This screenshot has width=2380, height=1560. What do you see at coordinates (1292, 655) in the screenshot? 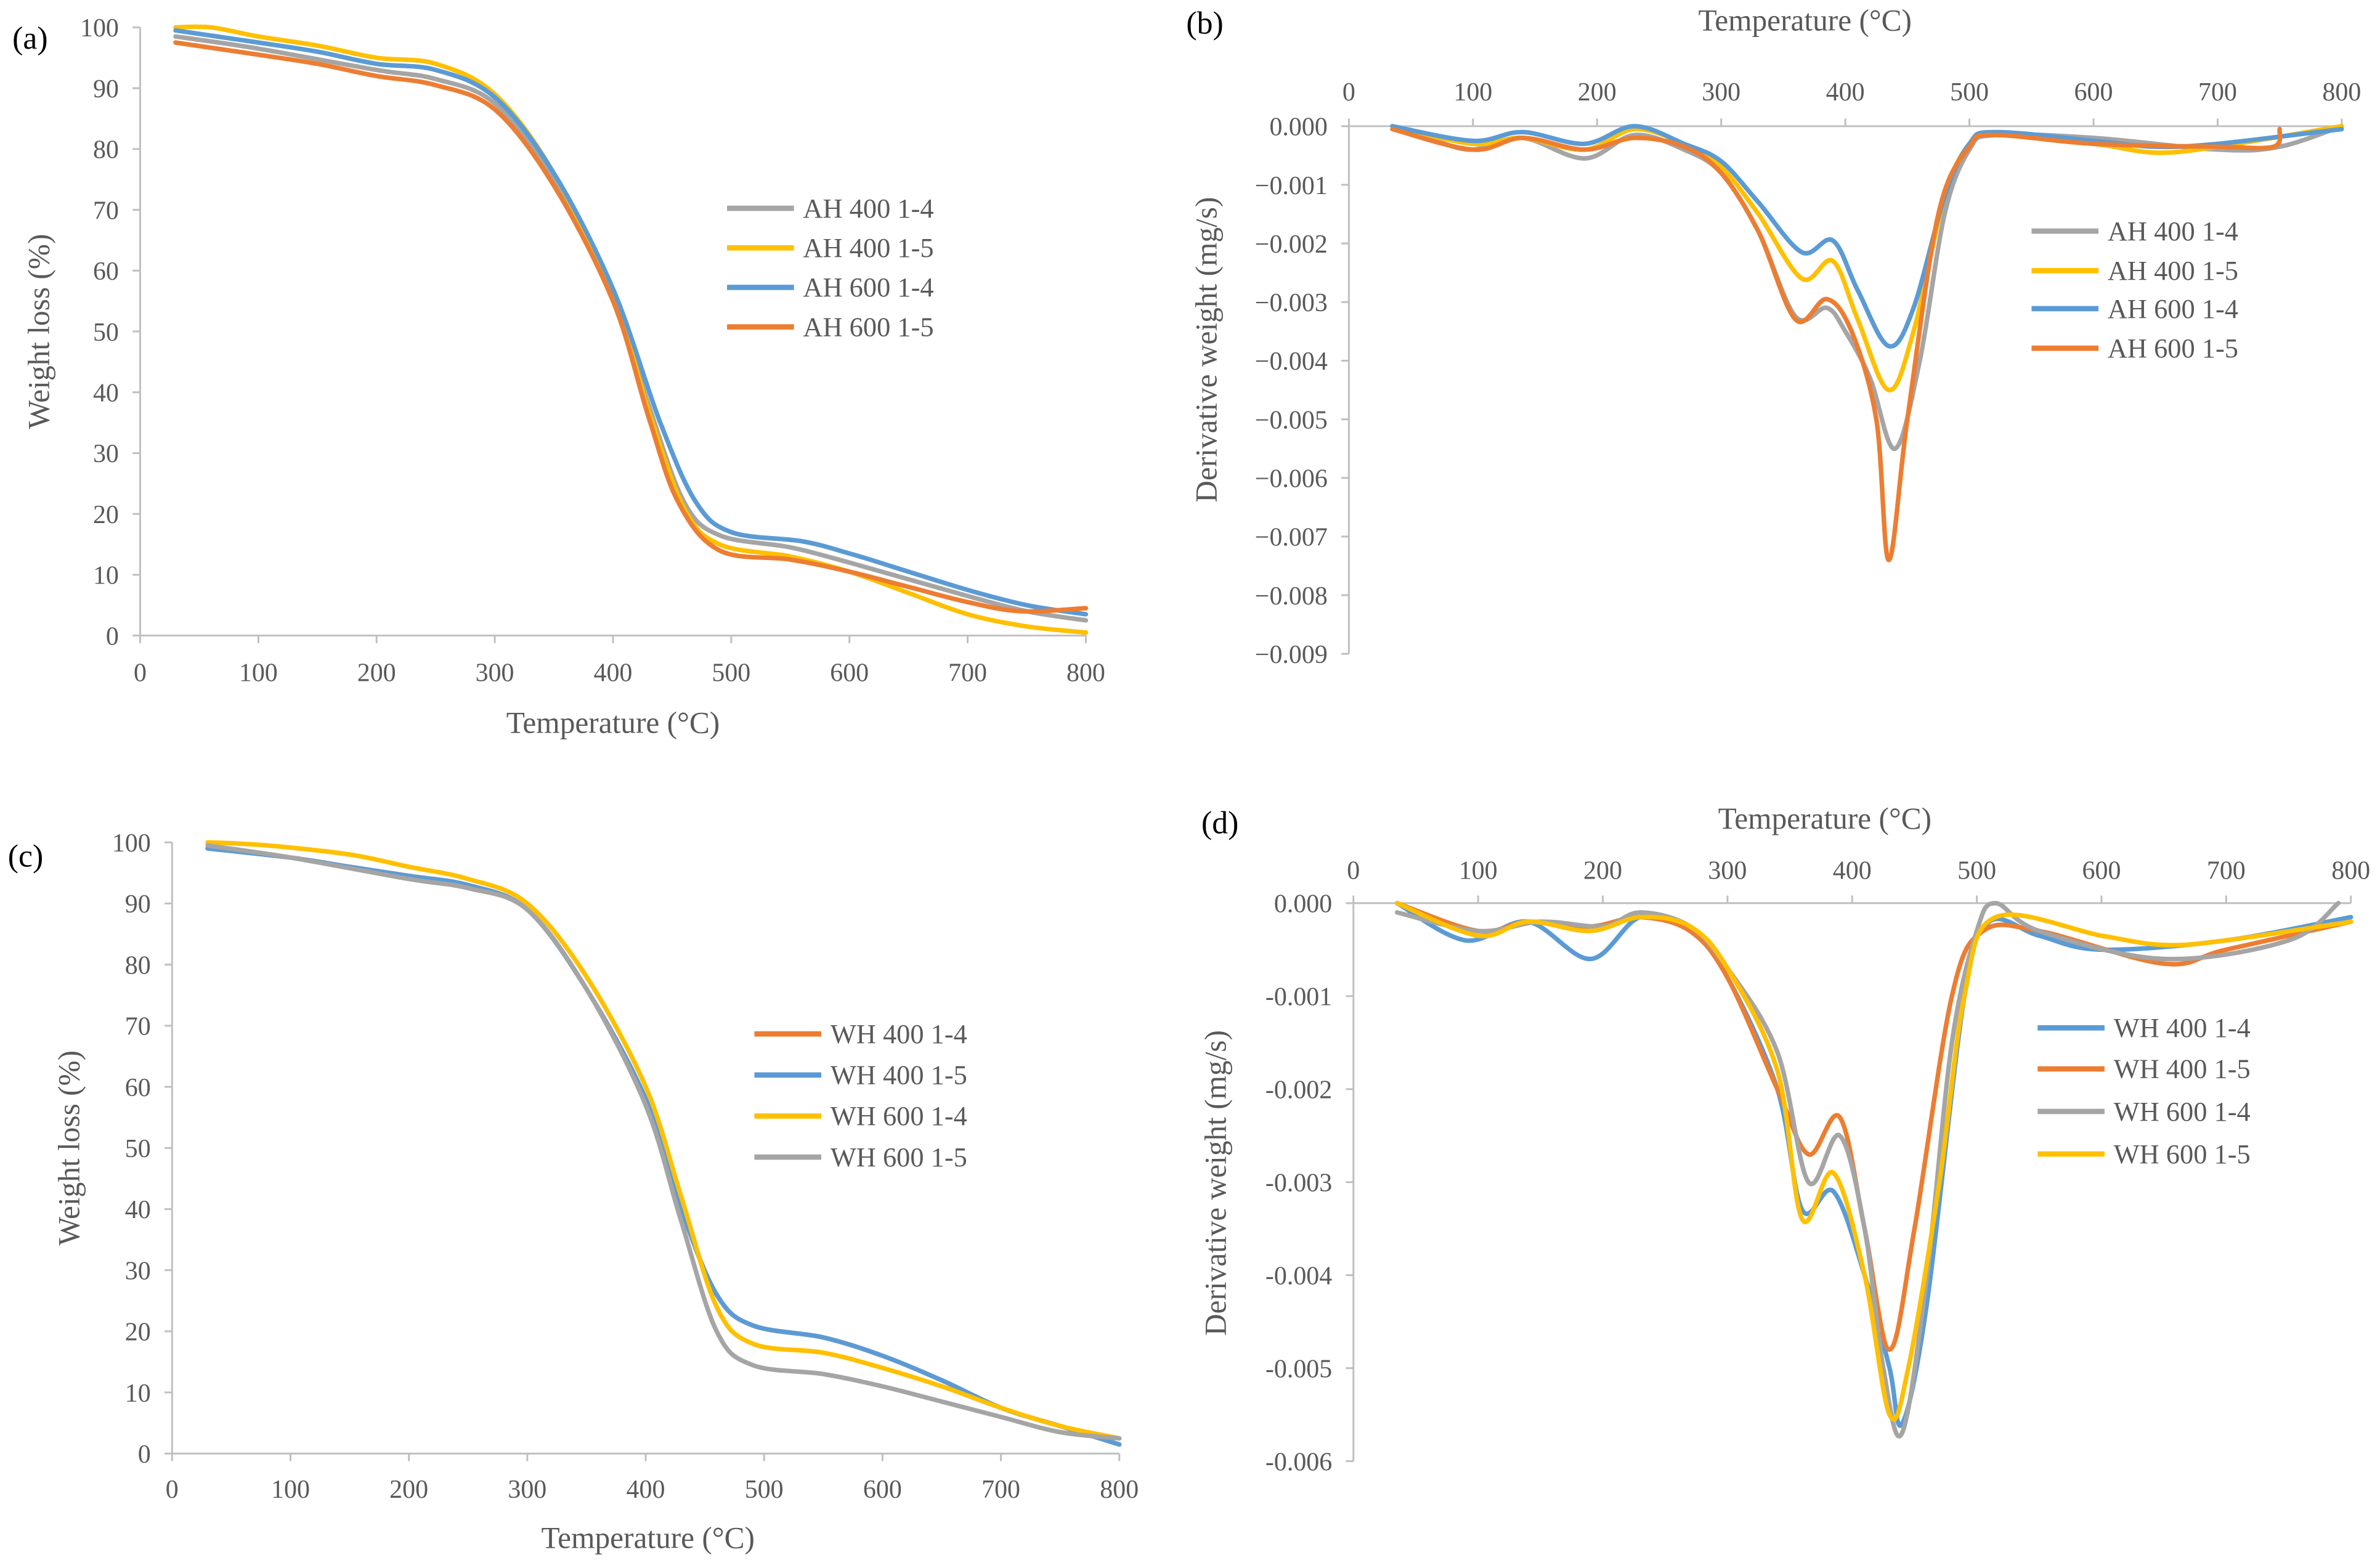
I see `y-tick-label: −0.009` at bounding box center [1292, 655].